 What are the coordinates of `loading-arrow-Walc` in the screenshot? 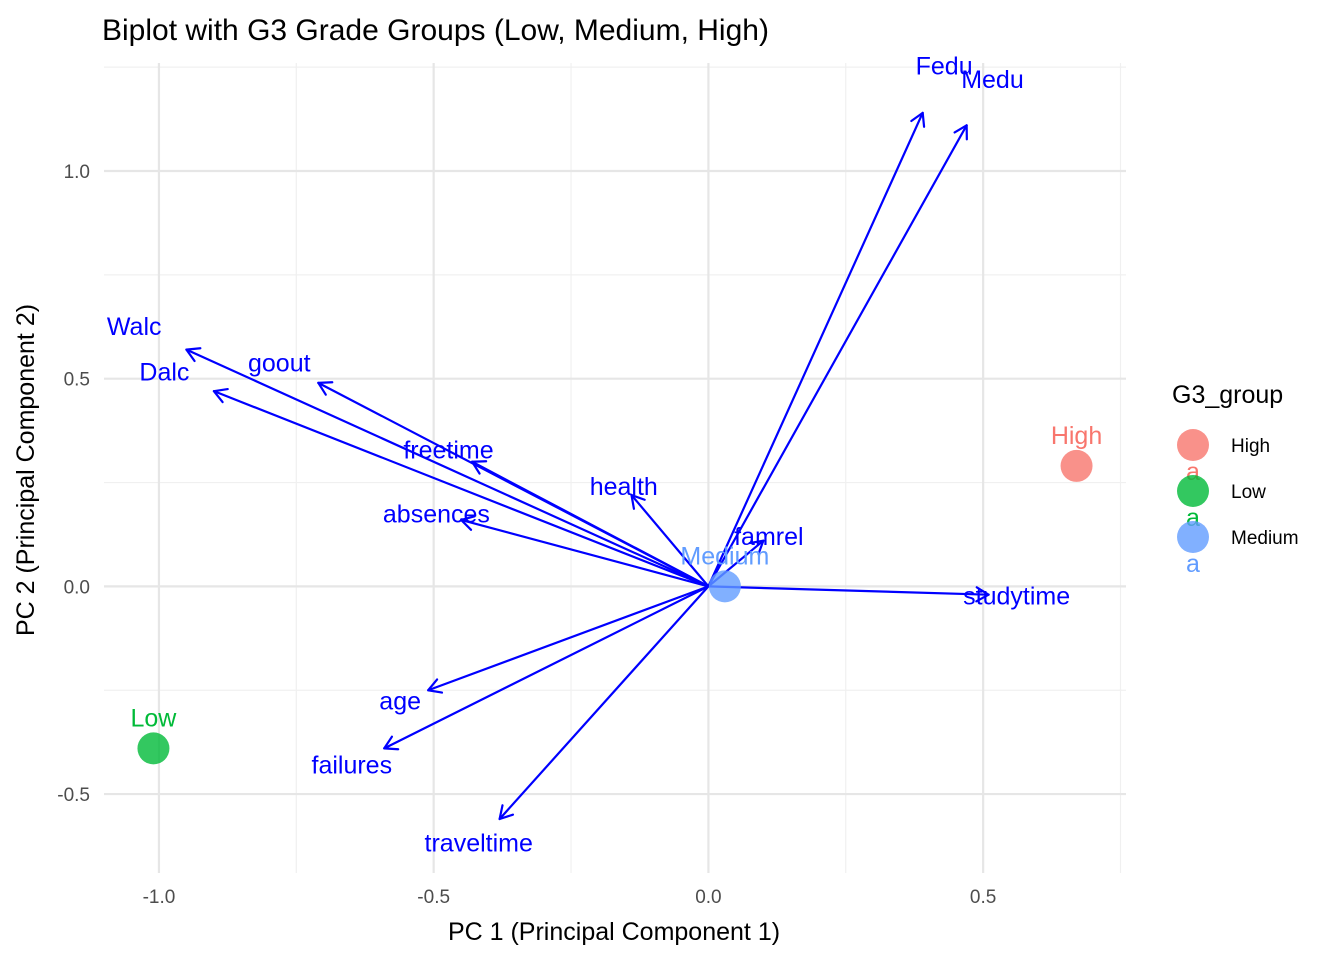 It's located at (447, 468).